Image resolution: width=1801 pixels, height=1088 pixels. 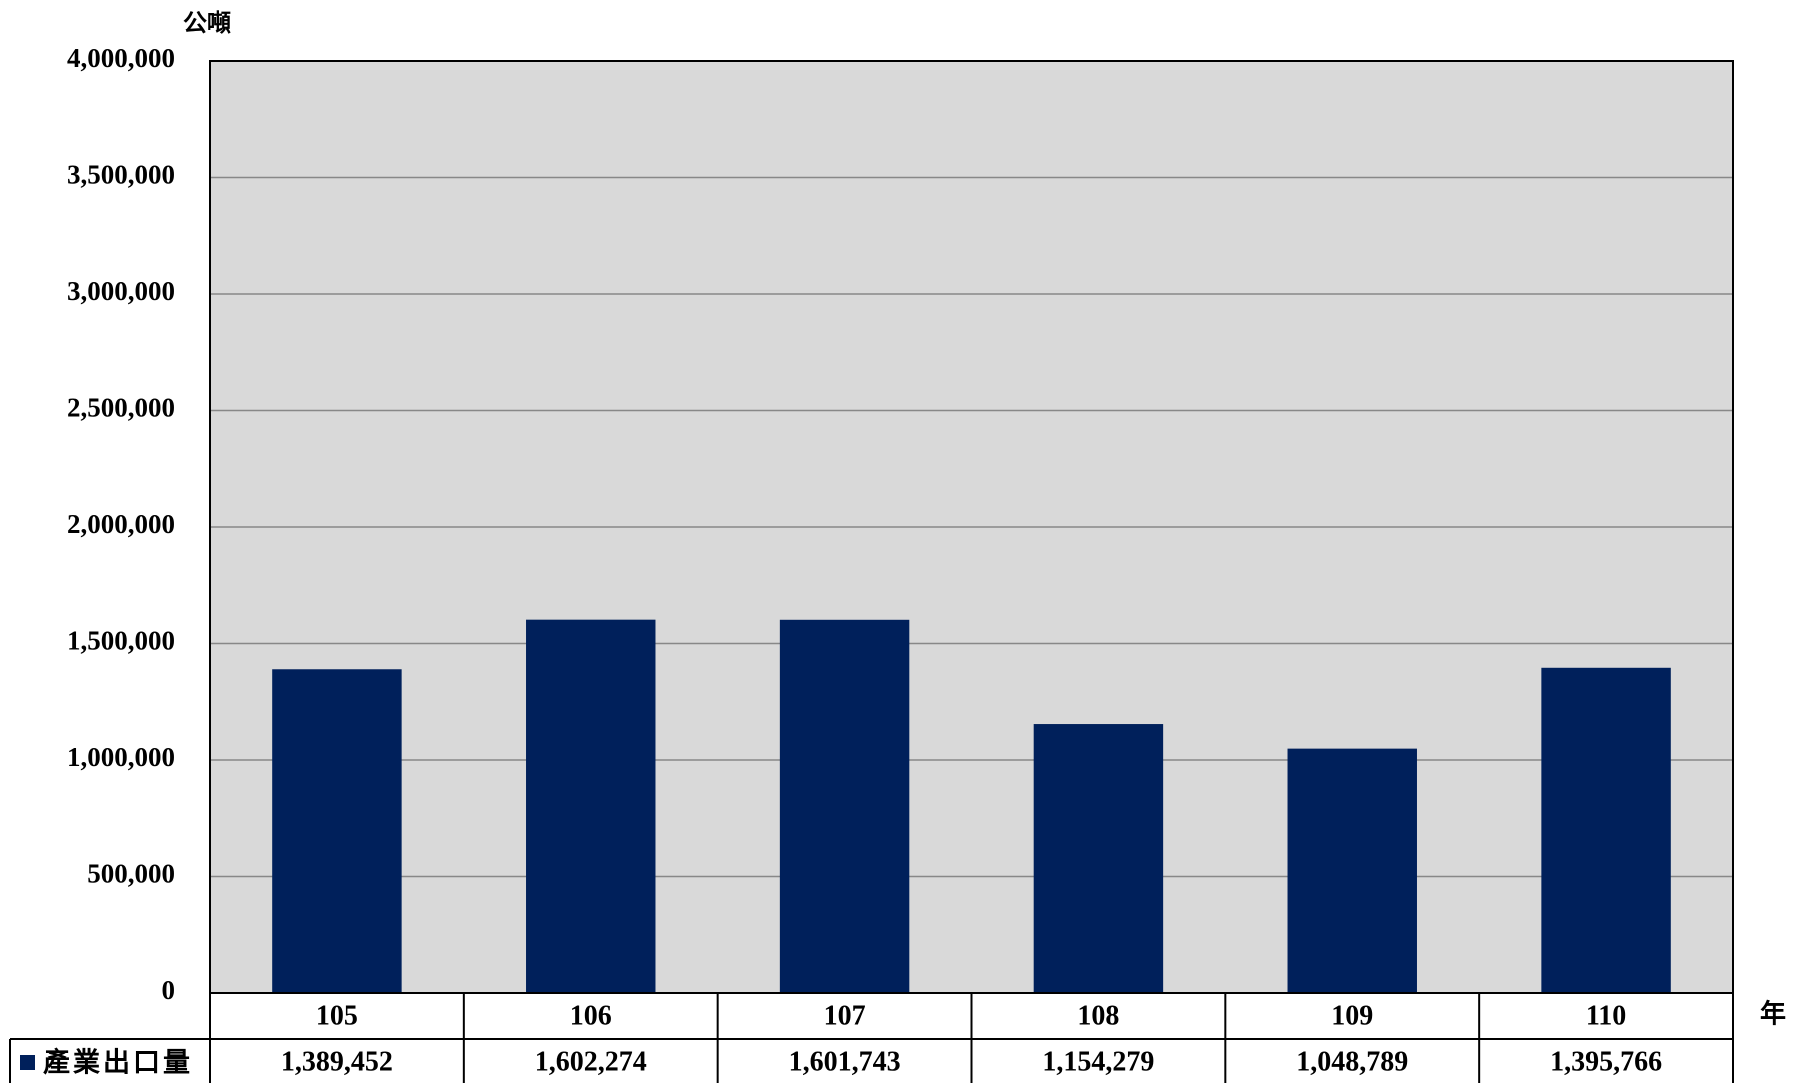 I want to click on x-tick-label: 106, so click(x=591, y=1015).